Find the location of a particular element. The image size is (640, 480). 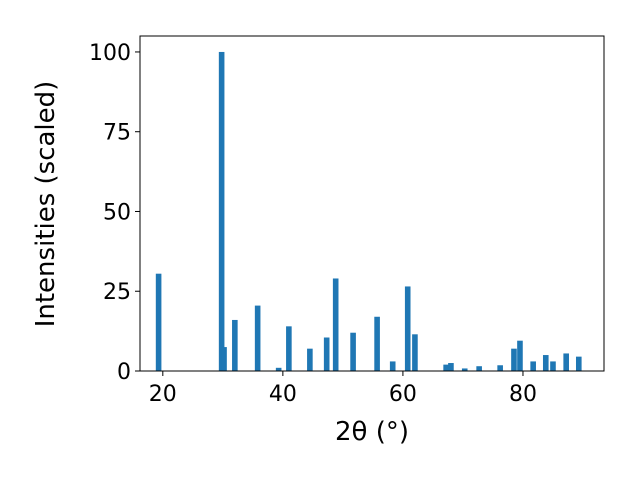

x-tick-label: 40 is located at coordinates (283, 394).